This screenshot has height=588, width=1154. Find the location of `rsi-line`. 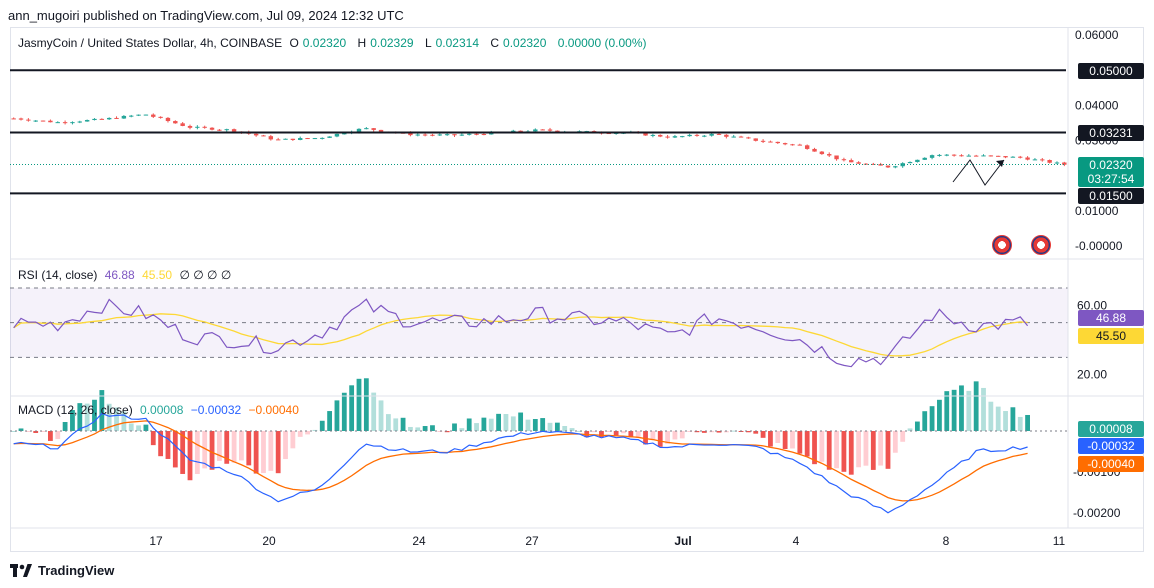

rsi-line is located at coordinates (521, 333).